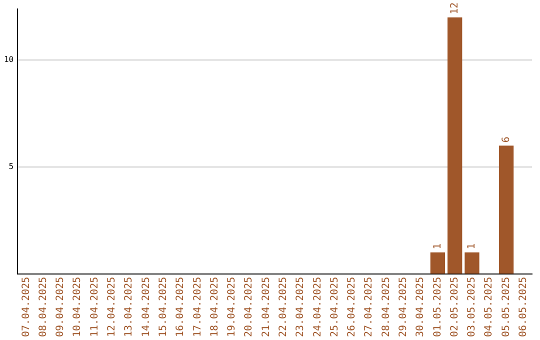 The height and width of the screenshot is (340, 540). I want to click on y-tick-label: 5, so click(11, 167).